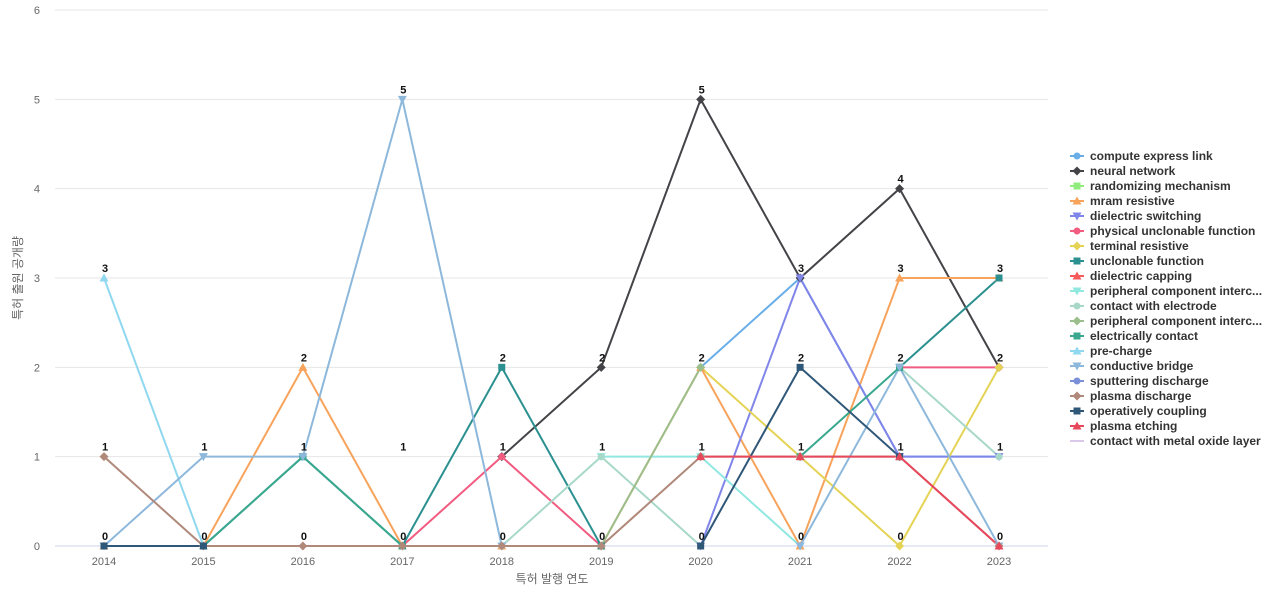  What do you see at coordinates (1145, 216) in the screenshot?
I see `legend-label: dielectric switching` at bounding box center [1145, 216].